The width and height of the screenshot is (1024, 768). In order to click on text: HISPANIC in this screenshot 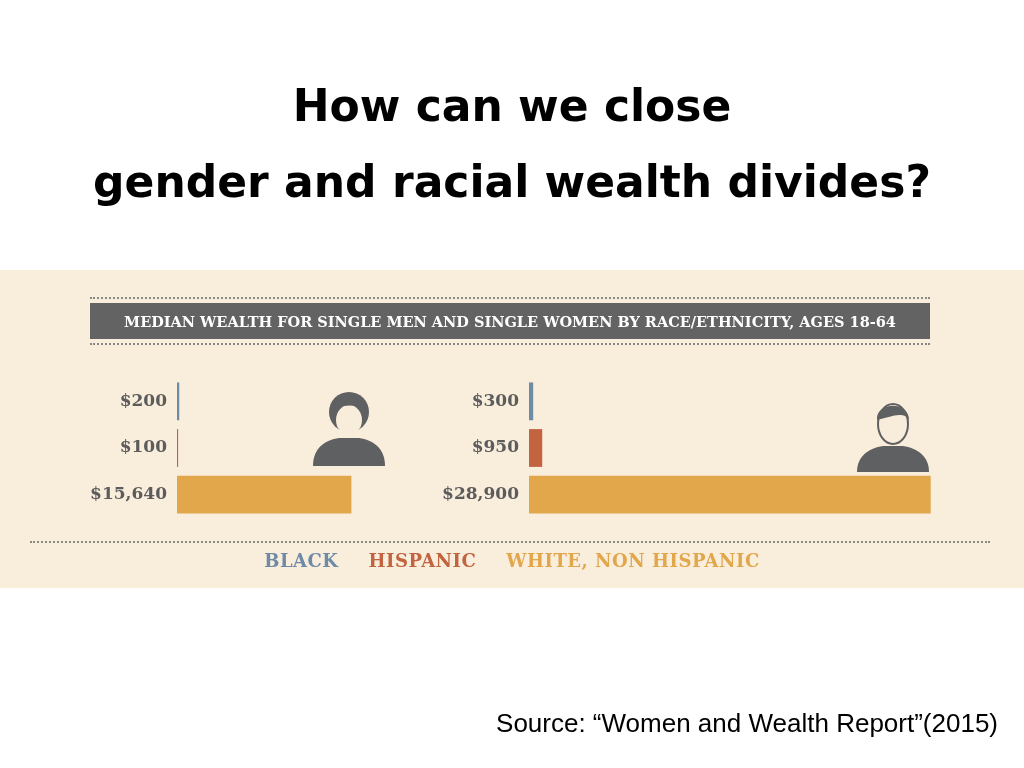, I will do `click(422, 560)`.